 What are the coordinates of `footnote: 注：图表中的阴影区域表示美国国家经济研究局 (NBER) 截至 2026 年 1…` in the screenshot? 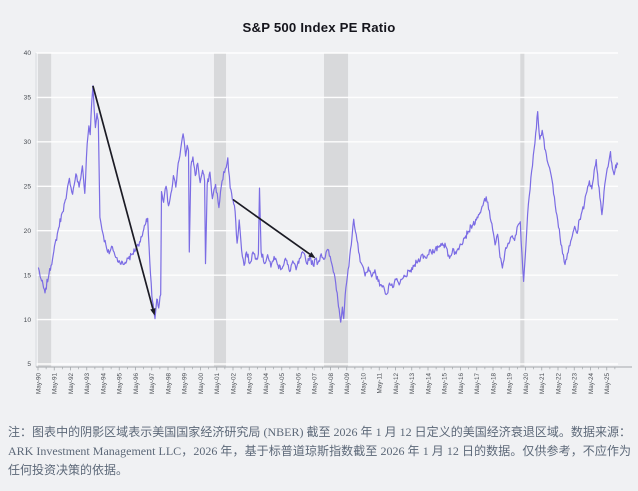 It's located at (319, 451).